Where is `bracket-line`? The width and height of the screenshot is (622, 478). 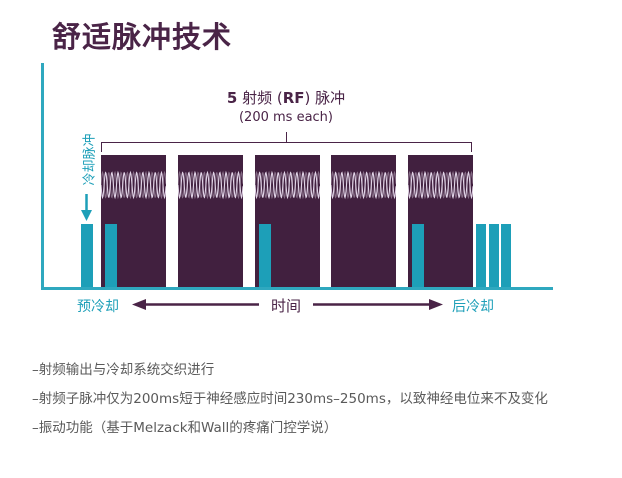
bracket-line is located at coordinates (286, 142).